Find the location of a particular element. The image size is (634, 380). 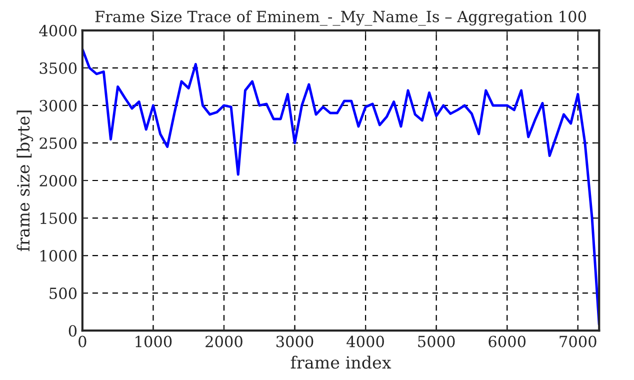

y-tick-label: 3000 is located at coordinates (58, 106).